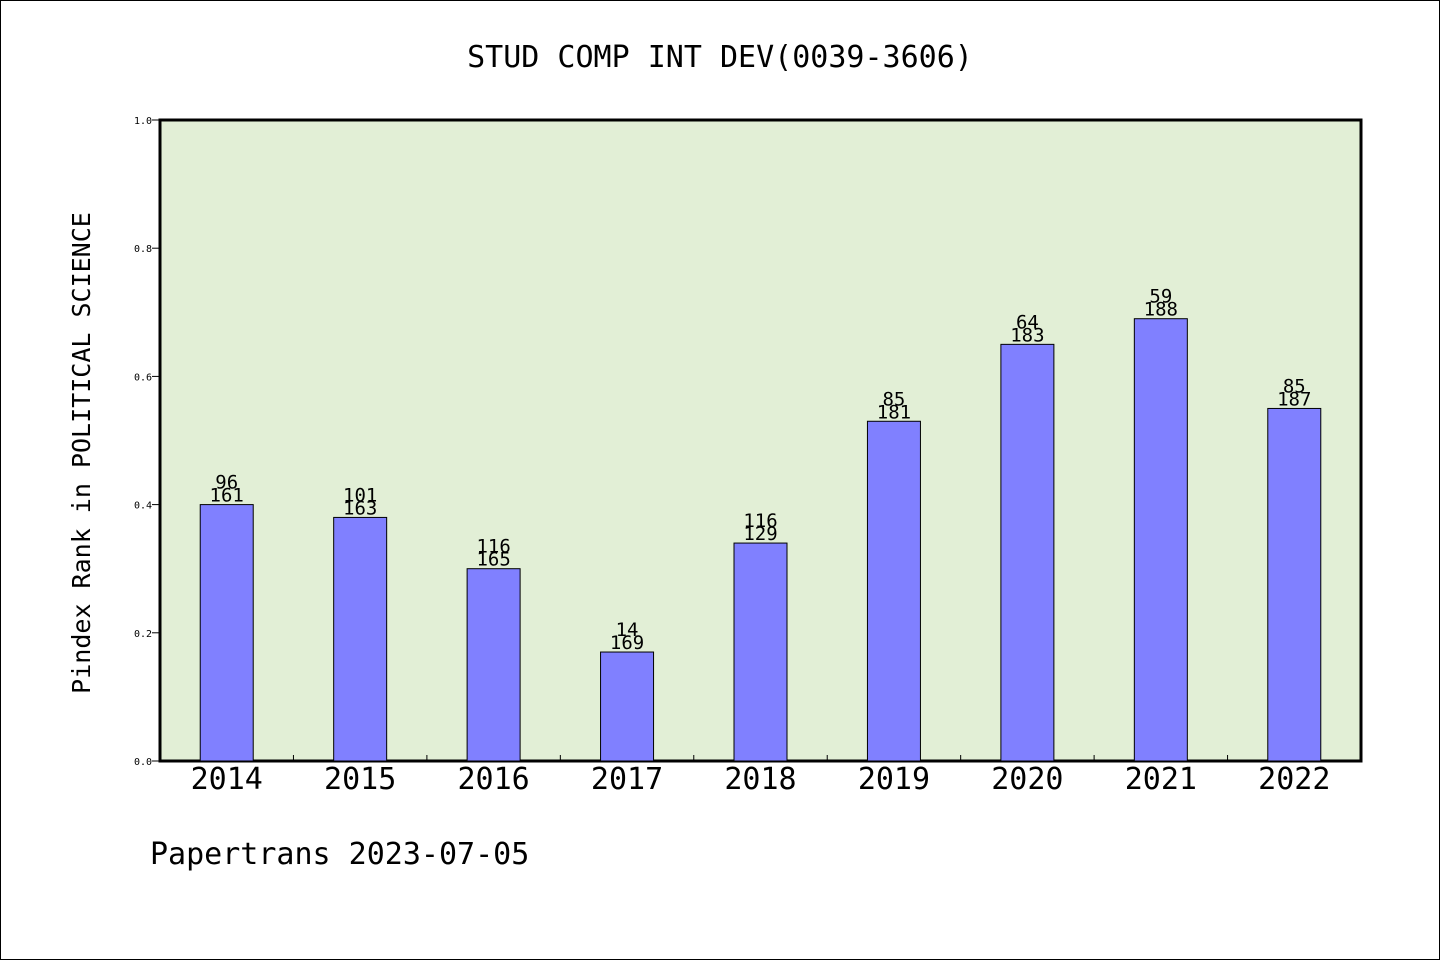 The image size is (1440, 960). Describe the element at coordinates (1160, 297) in the screenshot. I see `bar-label-top: 59` at that location.